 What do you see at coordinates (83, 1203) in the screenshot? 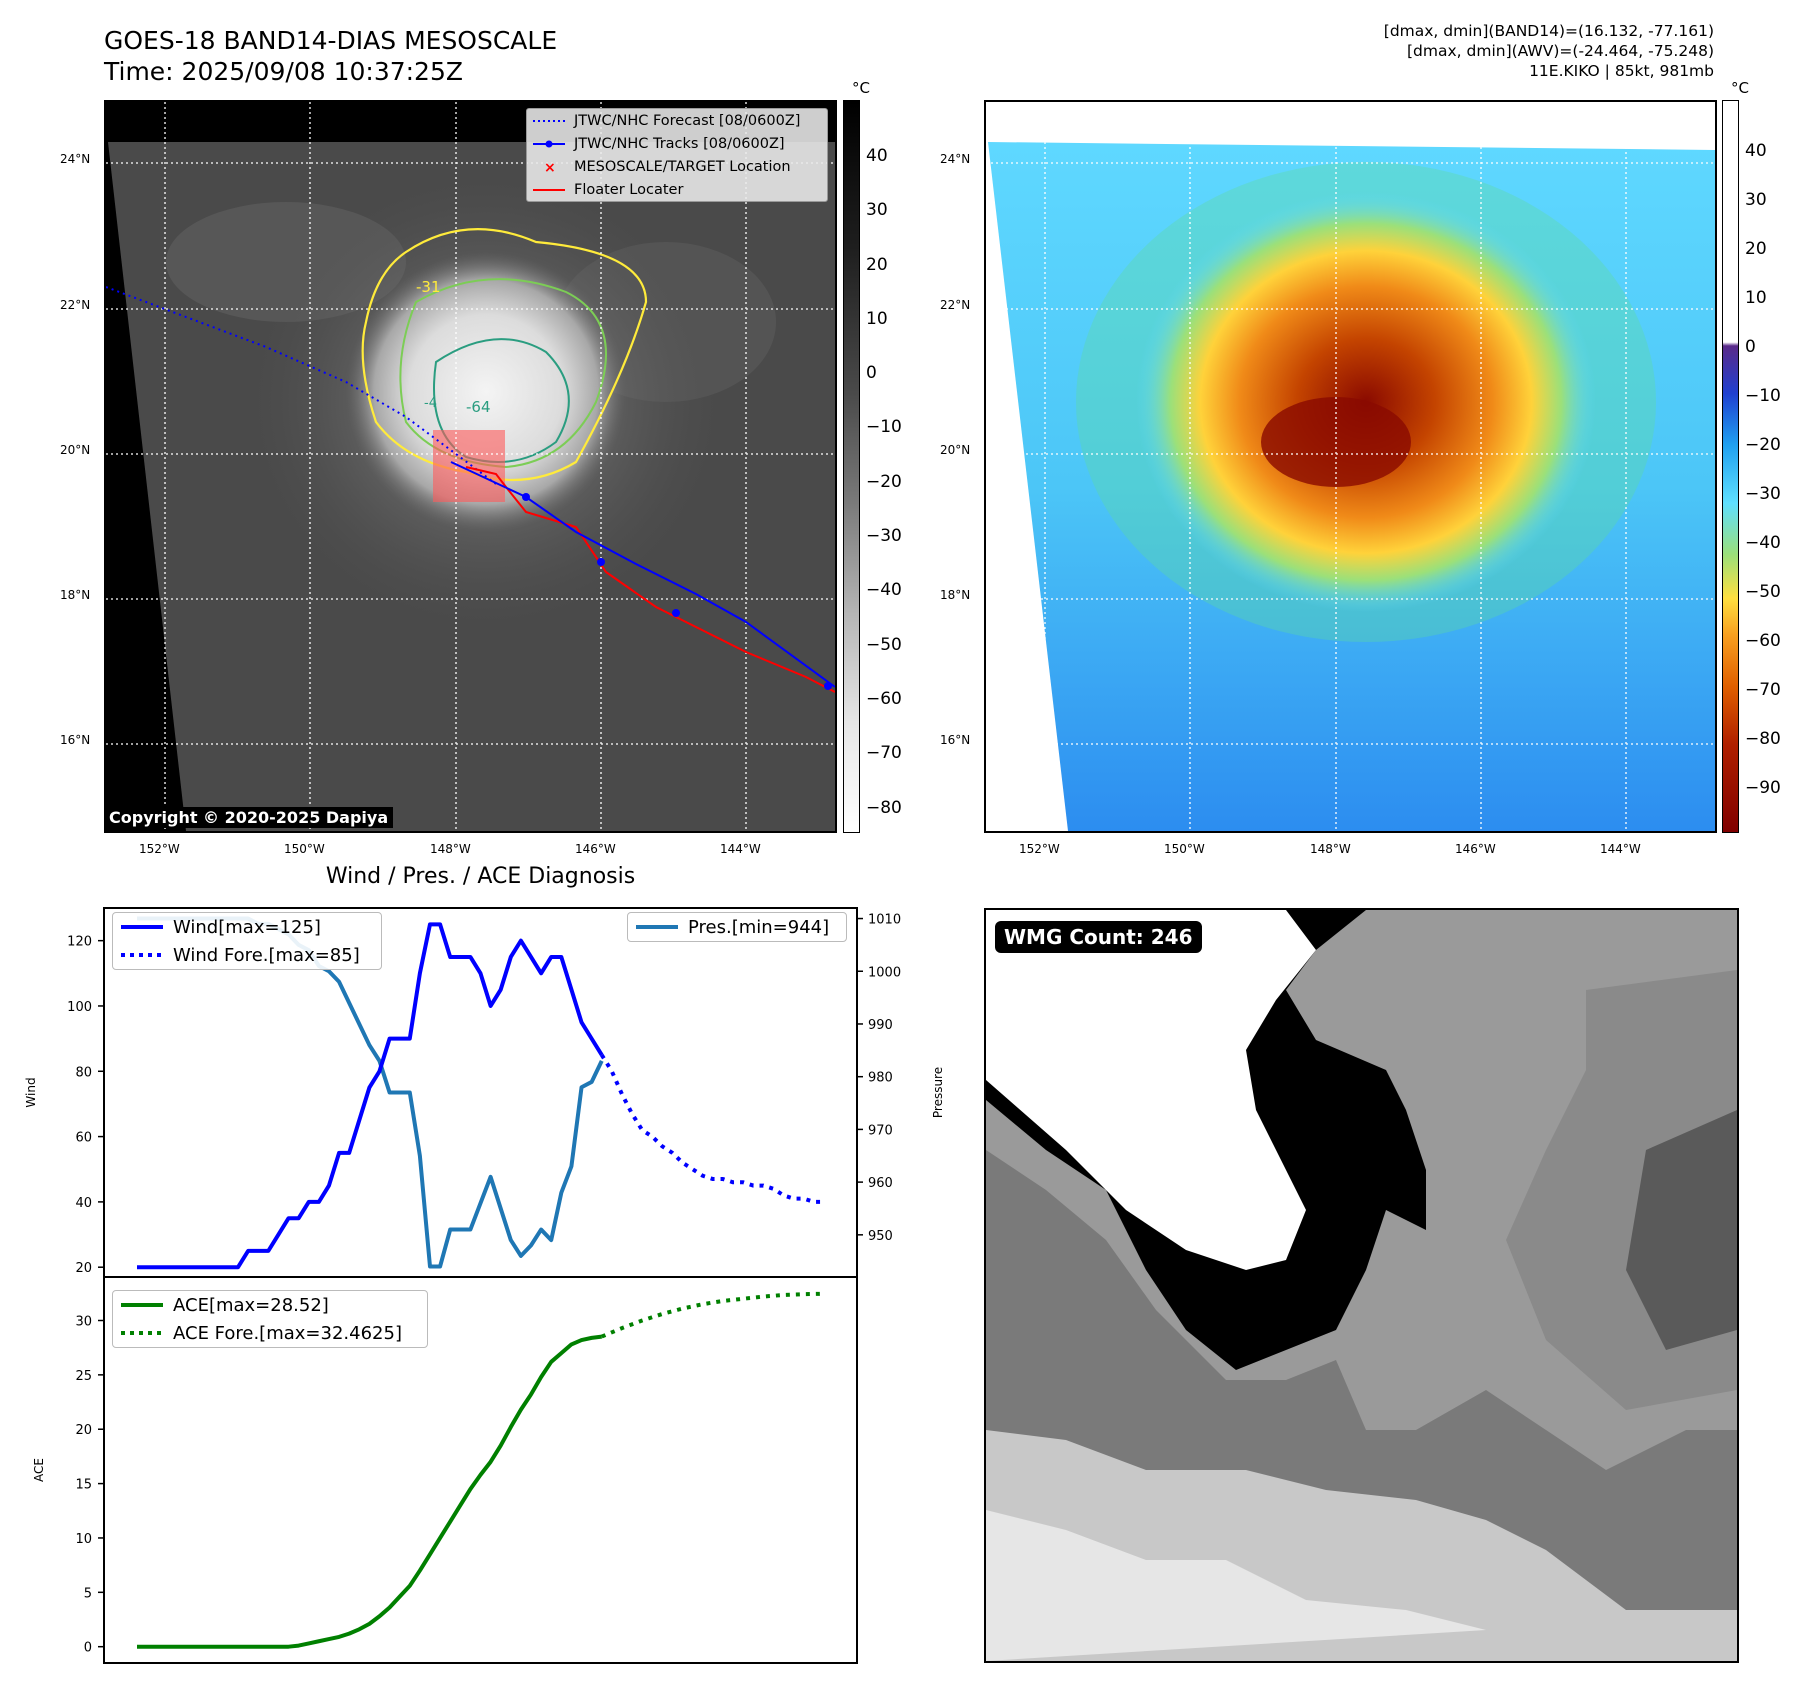
I see `wind-ytick-label: 40` at bounding box center [83, 1203].